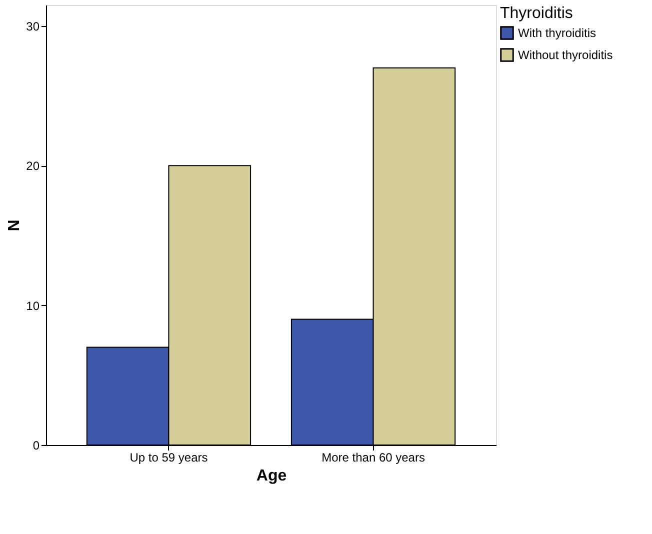  What do you see at coordinates (271, 476) in the screenshot?
I see `x-axis-title: Age` at bounding box center [271, 476].